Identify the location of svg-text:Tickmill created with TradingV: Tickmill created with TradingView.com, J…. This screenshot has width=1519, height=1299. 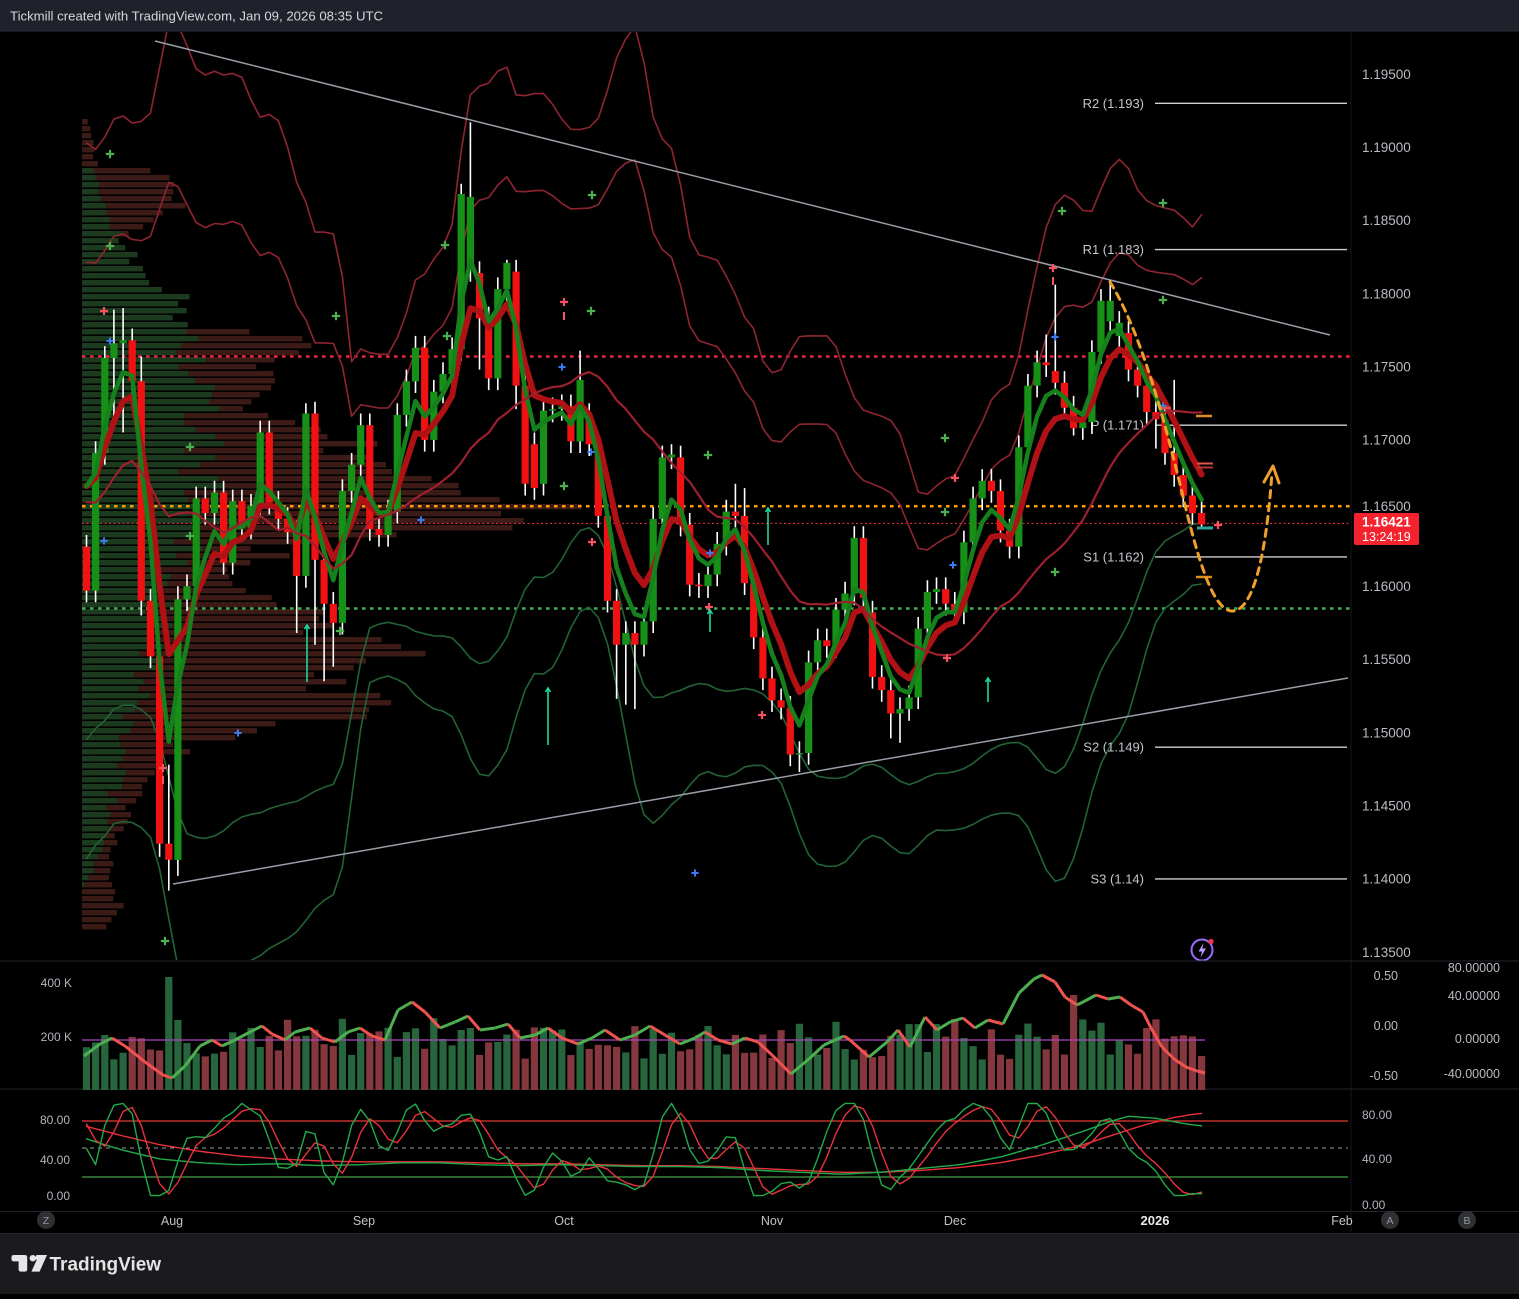
(197, 16).